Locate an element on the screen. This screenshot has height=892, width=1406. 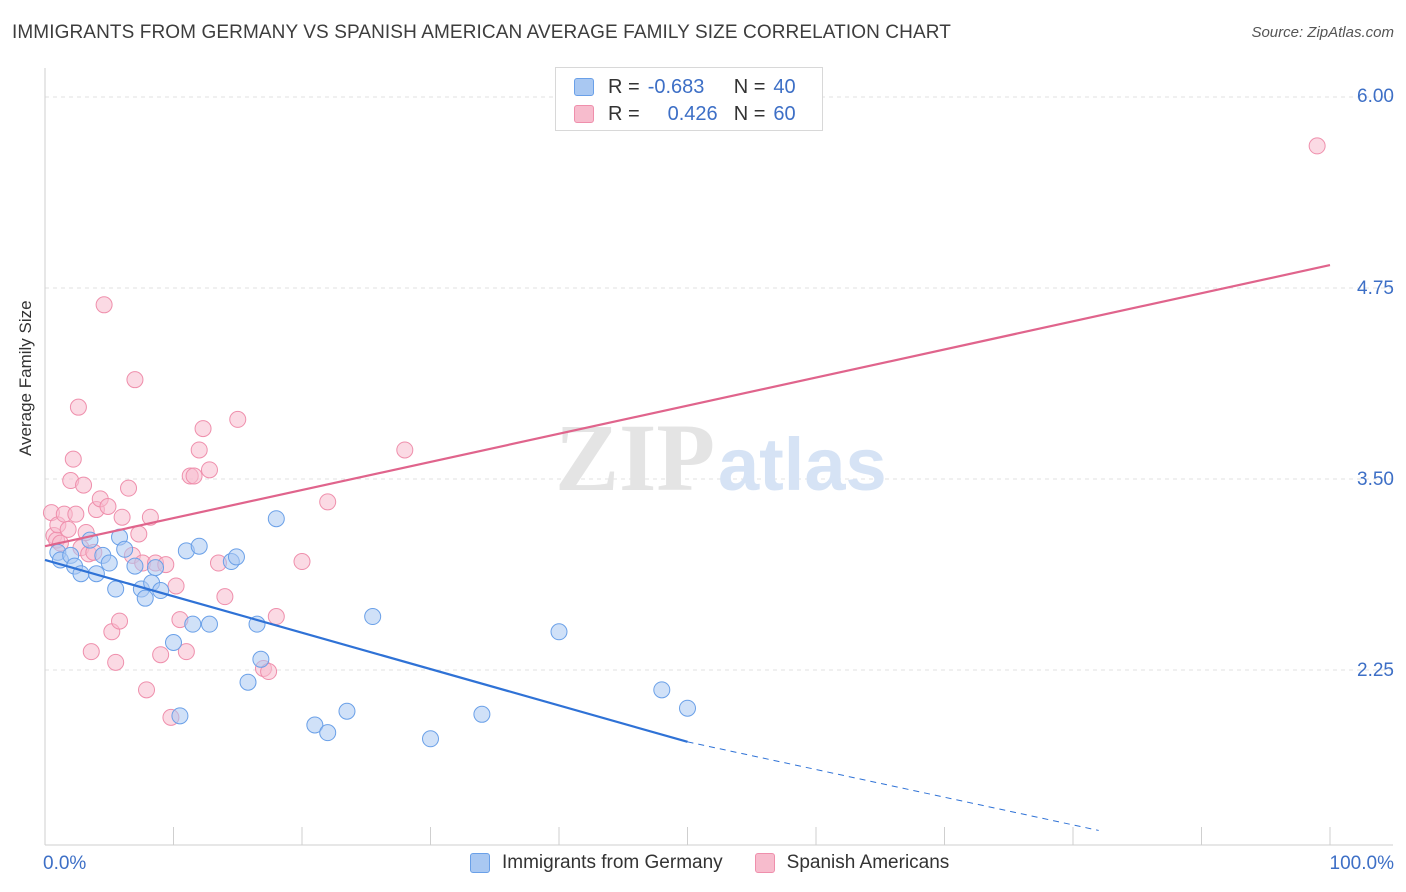
n-value: 60 is located at coordinates (784, 113).